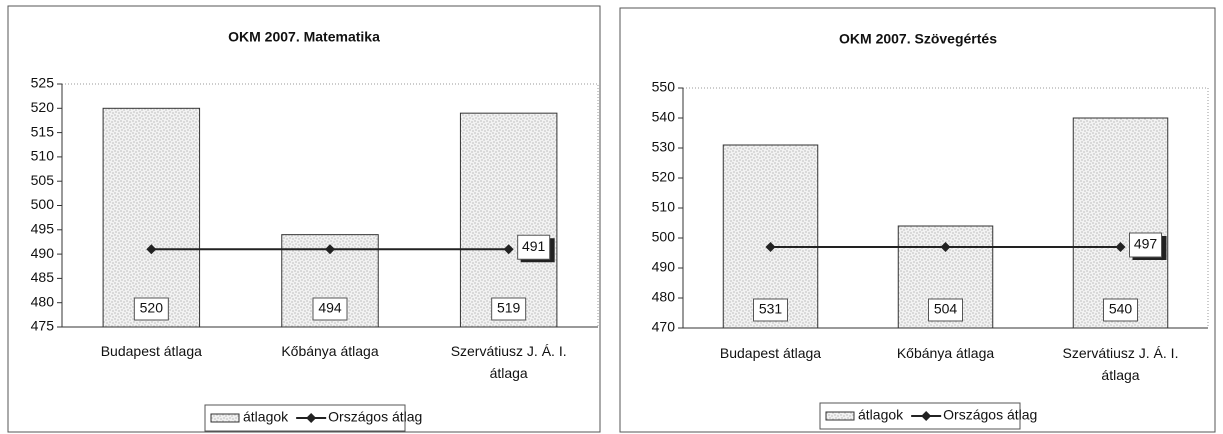 This screenshot has height=434, width=1223. Describe the element at coordinates (43, 131) in the screenshot. I see `y-tick-label: 515` at that location.